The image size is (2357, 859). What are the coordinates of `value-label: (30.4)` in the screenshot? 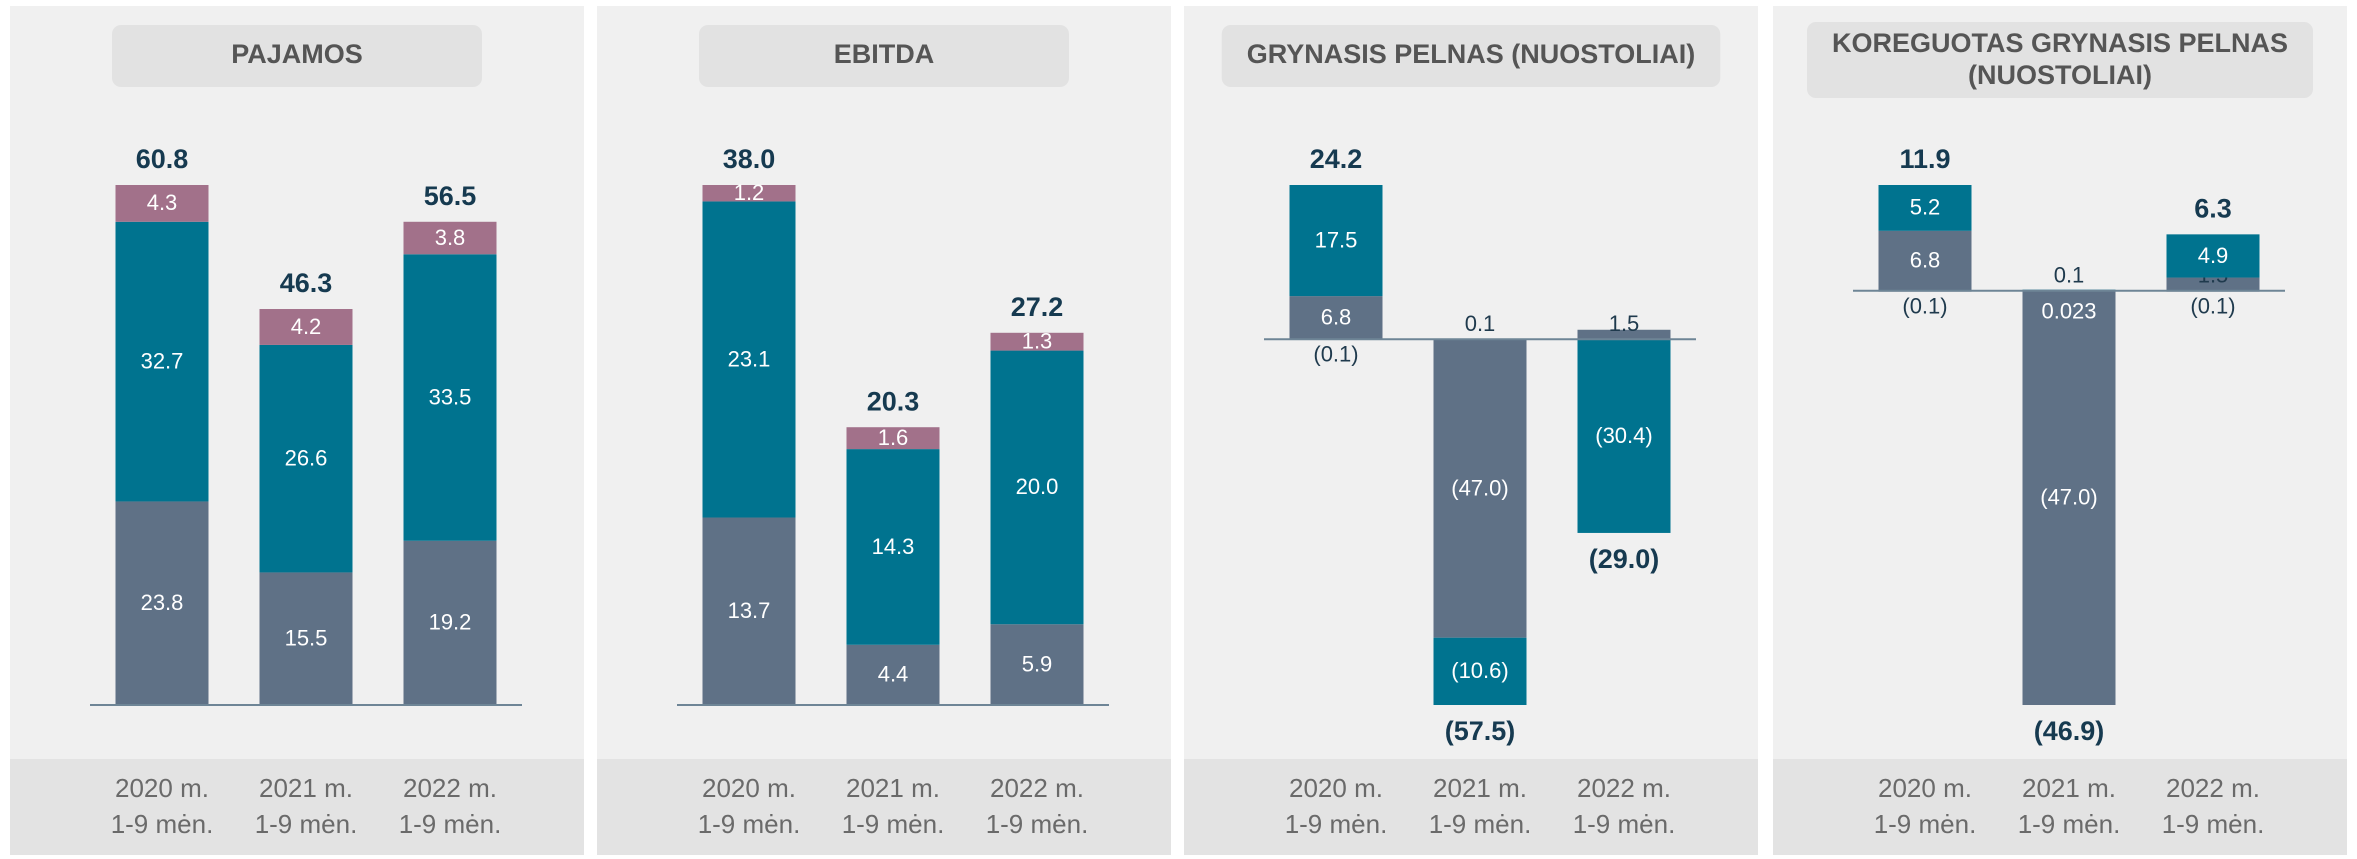 It's located at (1623, 435).